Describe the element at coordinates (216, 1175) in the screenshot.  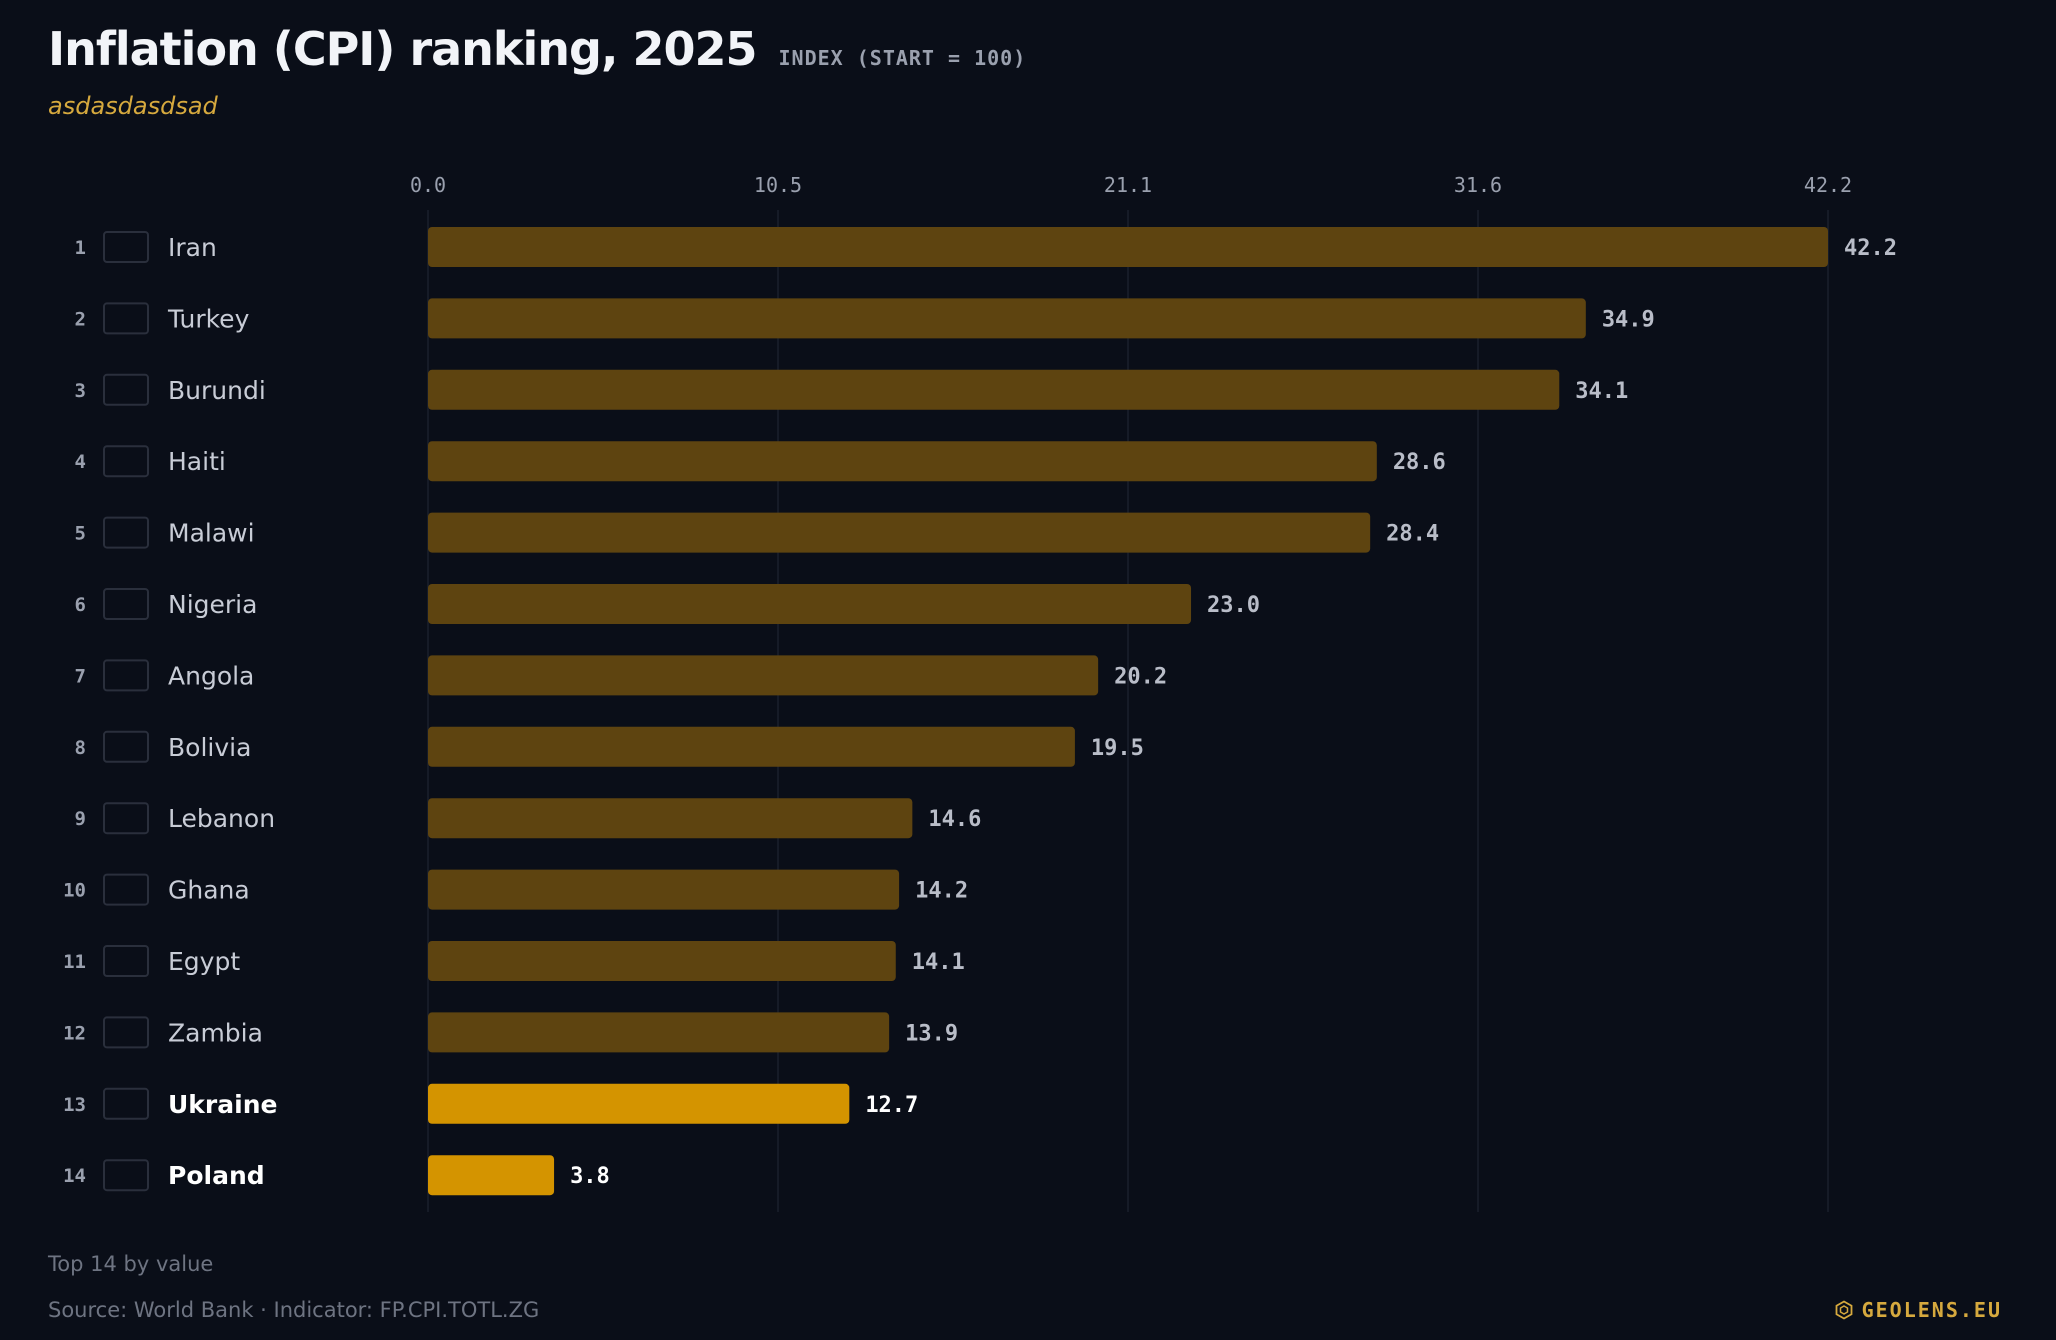
I see `country-label: Poland` at that location.